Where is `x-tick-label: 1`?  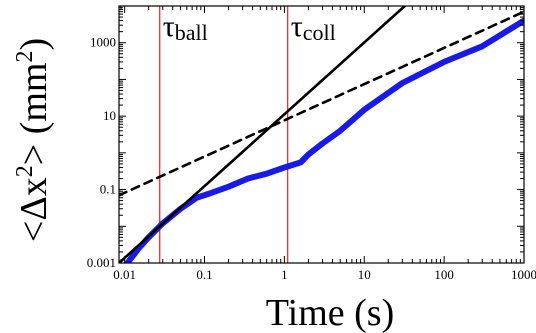
x-tick-label: 1 is located at coordinates (284, 274).